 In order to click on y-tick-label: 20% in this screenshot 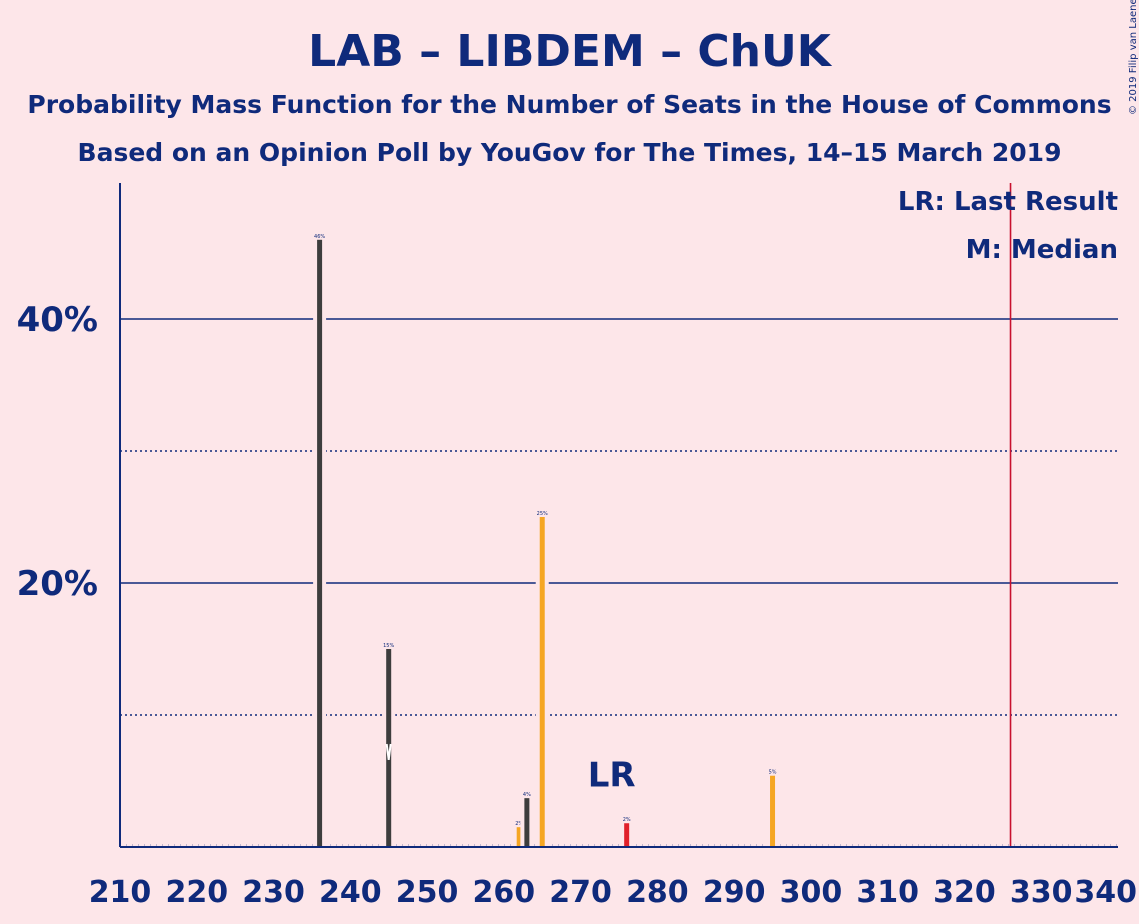, I will do `click(57, 584)`.